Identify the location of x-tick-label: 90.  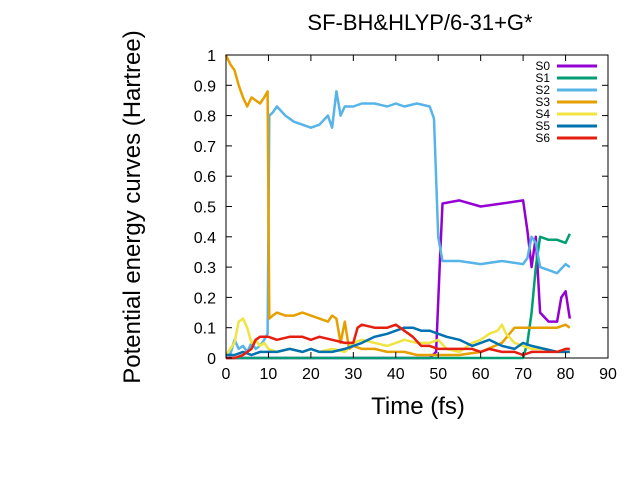
(608, 374).